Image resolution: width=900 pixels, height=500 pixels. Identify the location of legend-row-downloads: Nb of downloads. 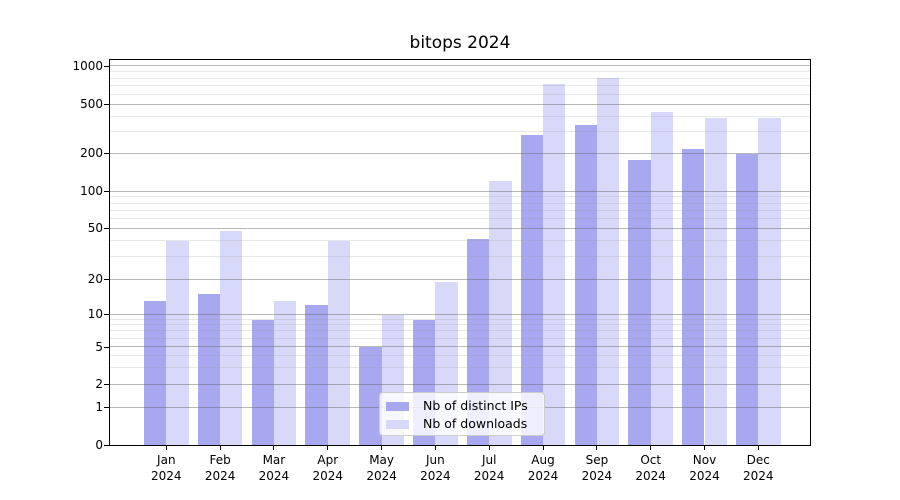
(465, 424).